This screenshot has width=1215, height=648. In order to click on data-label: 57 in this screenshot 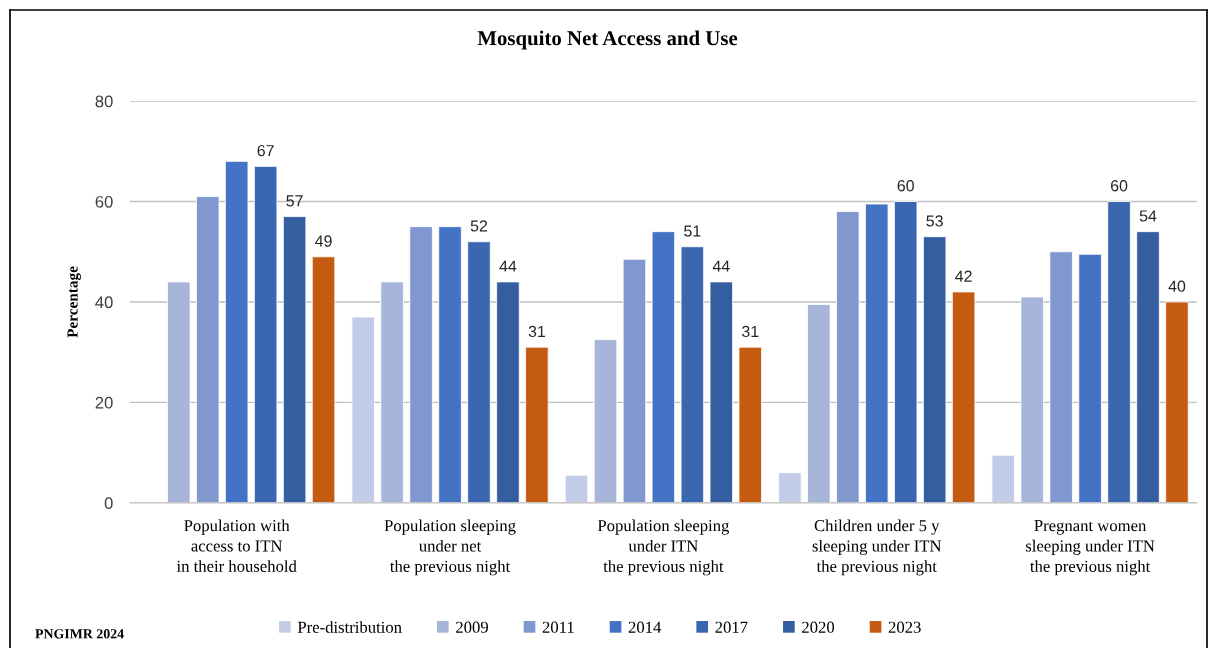, I will do `click(294, 201)`.